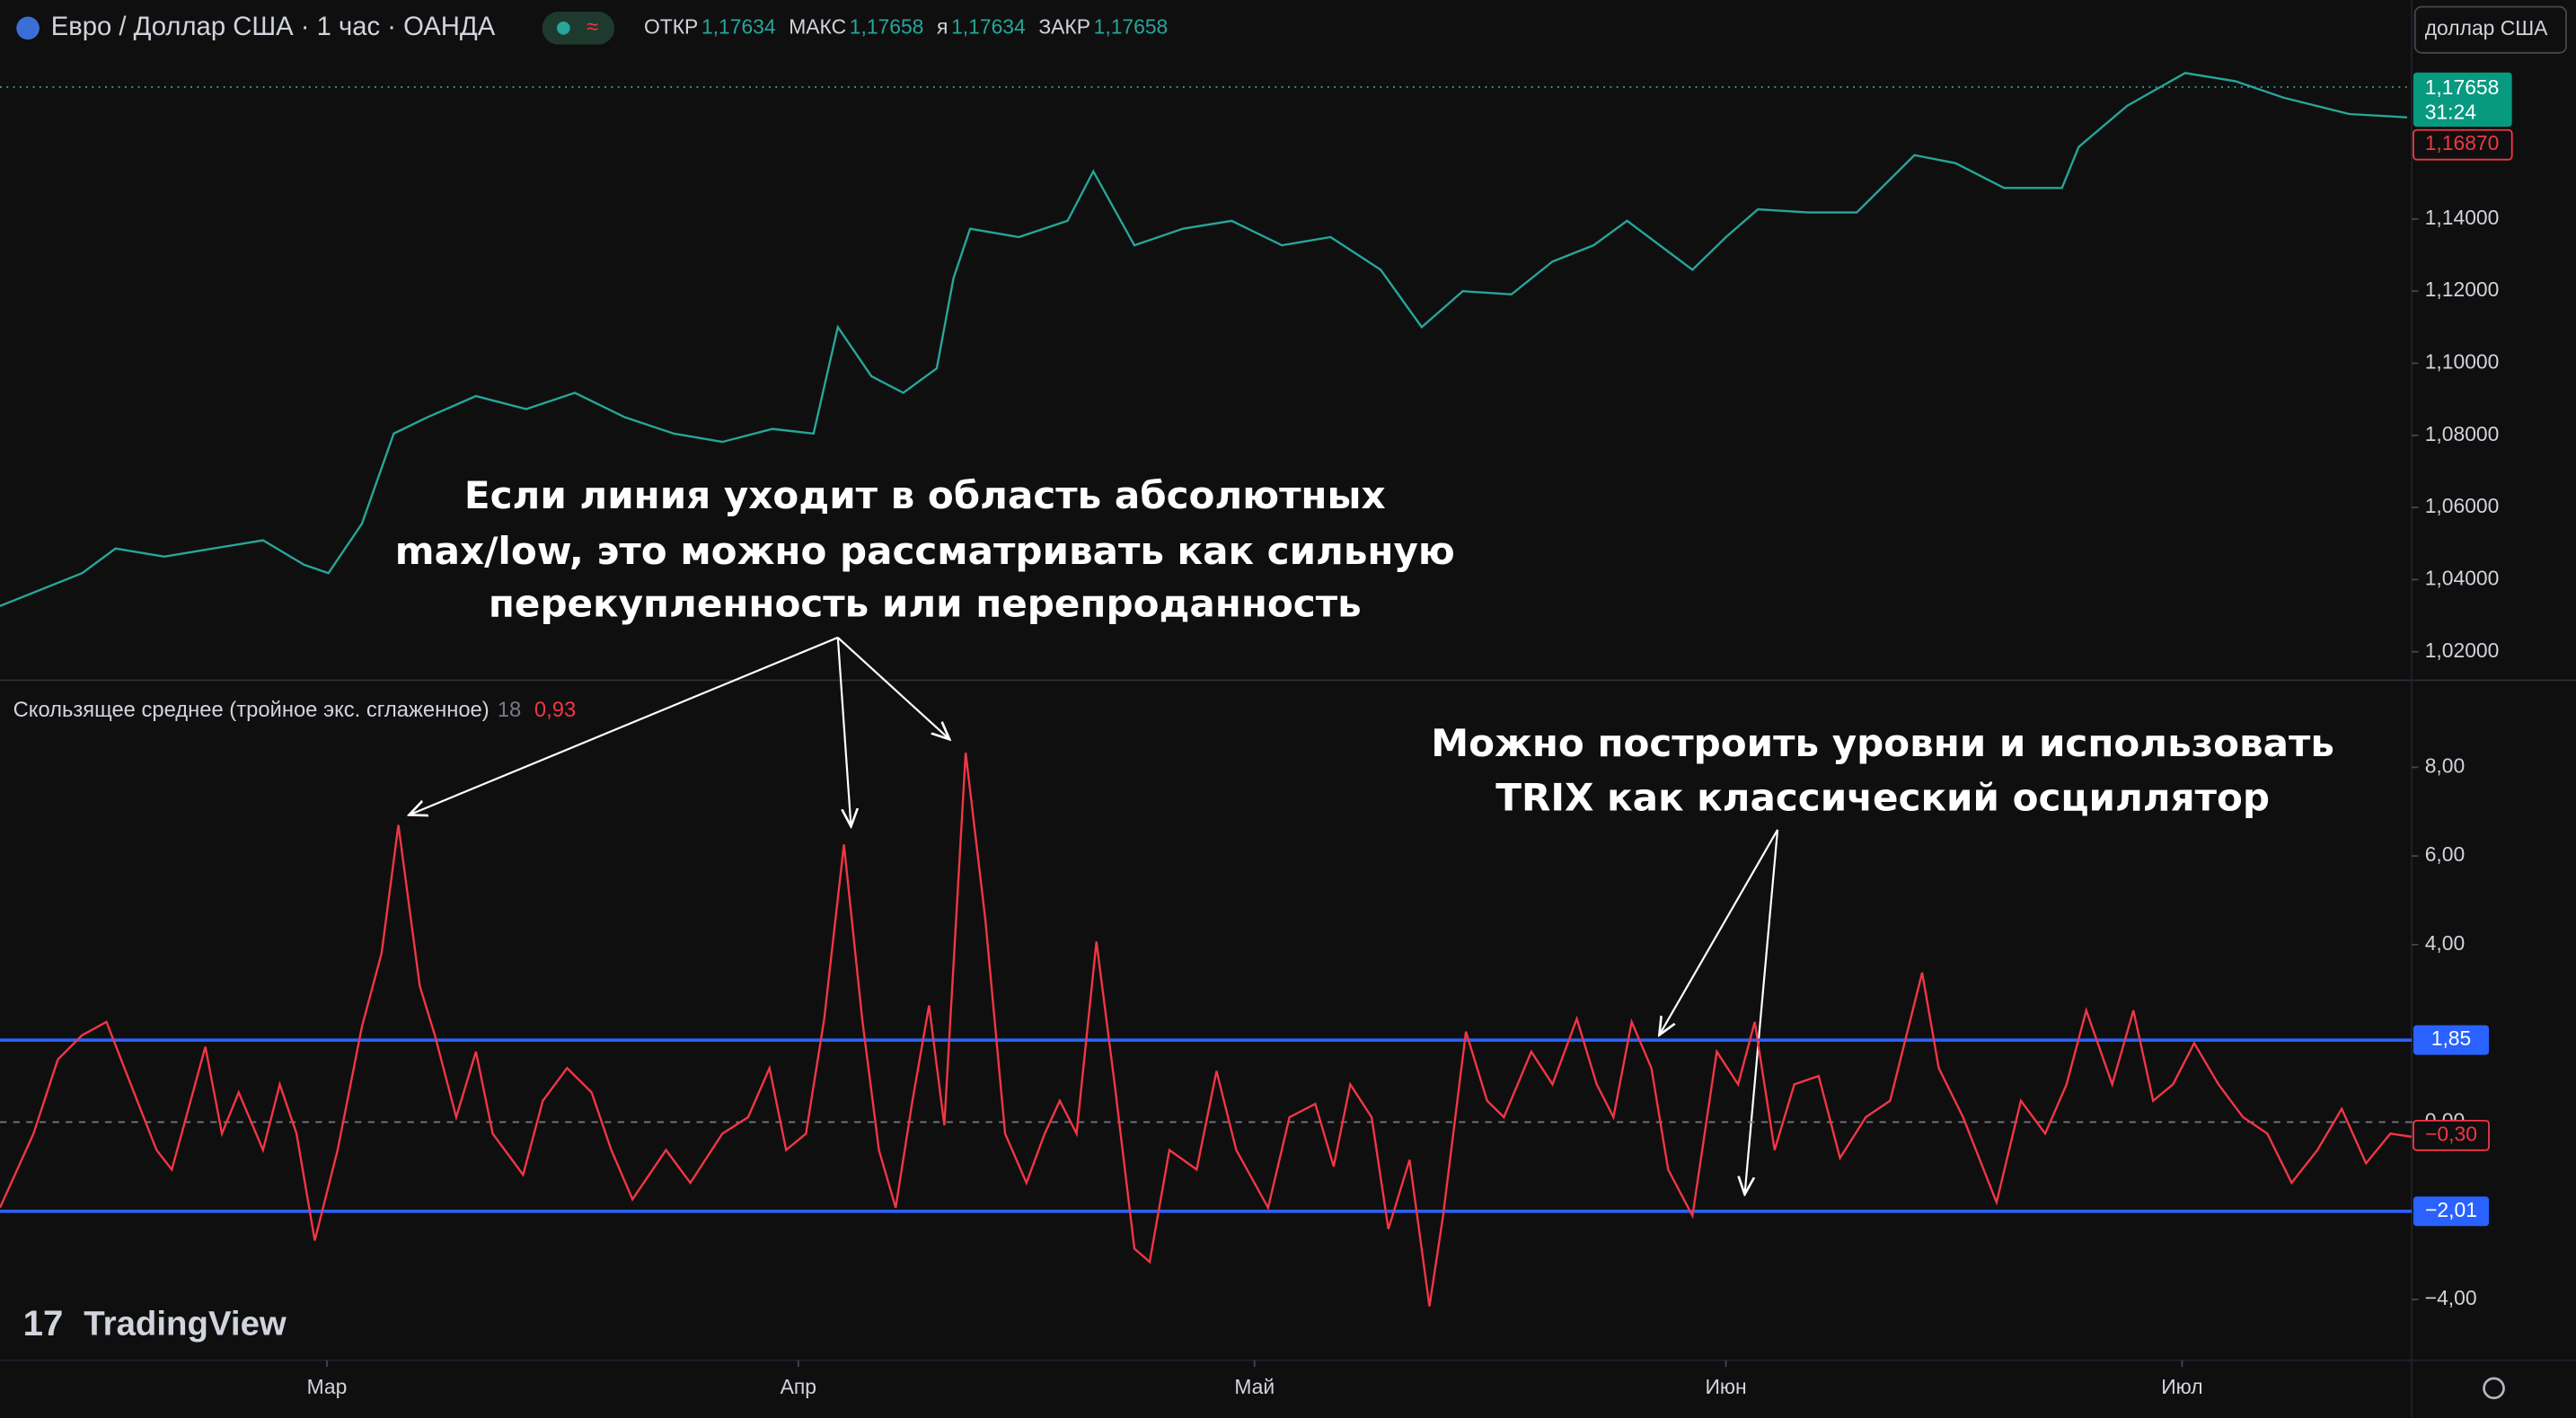 The height and width of the screenshot is (1418, 2576). Describe the element at coordinates (2462, 433) in the screenshot. I see `y-tick-label: 1,08000` at that location.